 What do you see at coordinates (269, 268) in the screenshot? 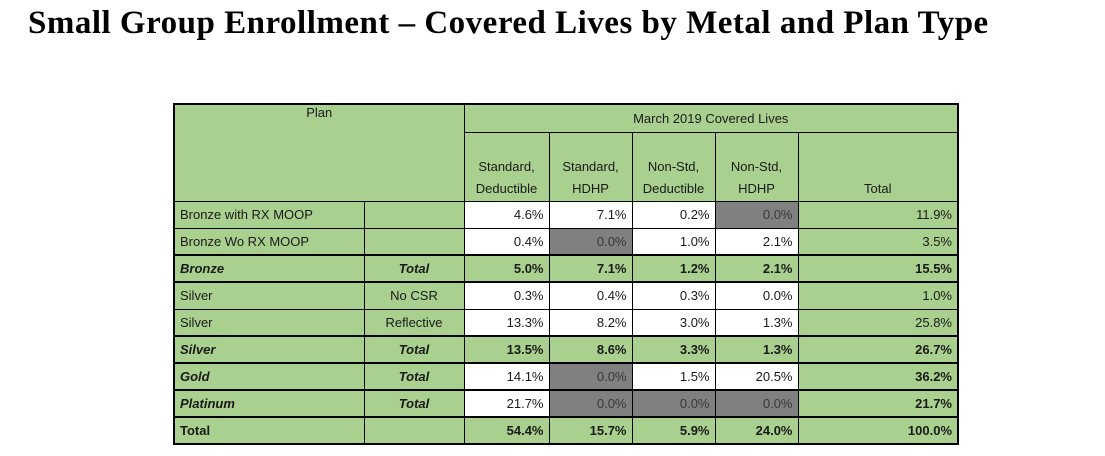
I see `plan-name-cell: Bronze` at bounding box center [269, 268].